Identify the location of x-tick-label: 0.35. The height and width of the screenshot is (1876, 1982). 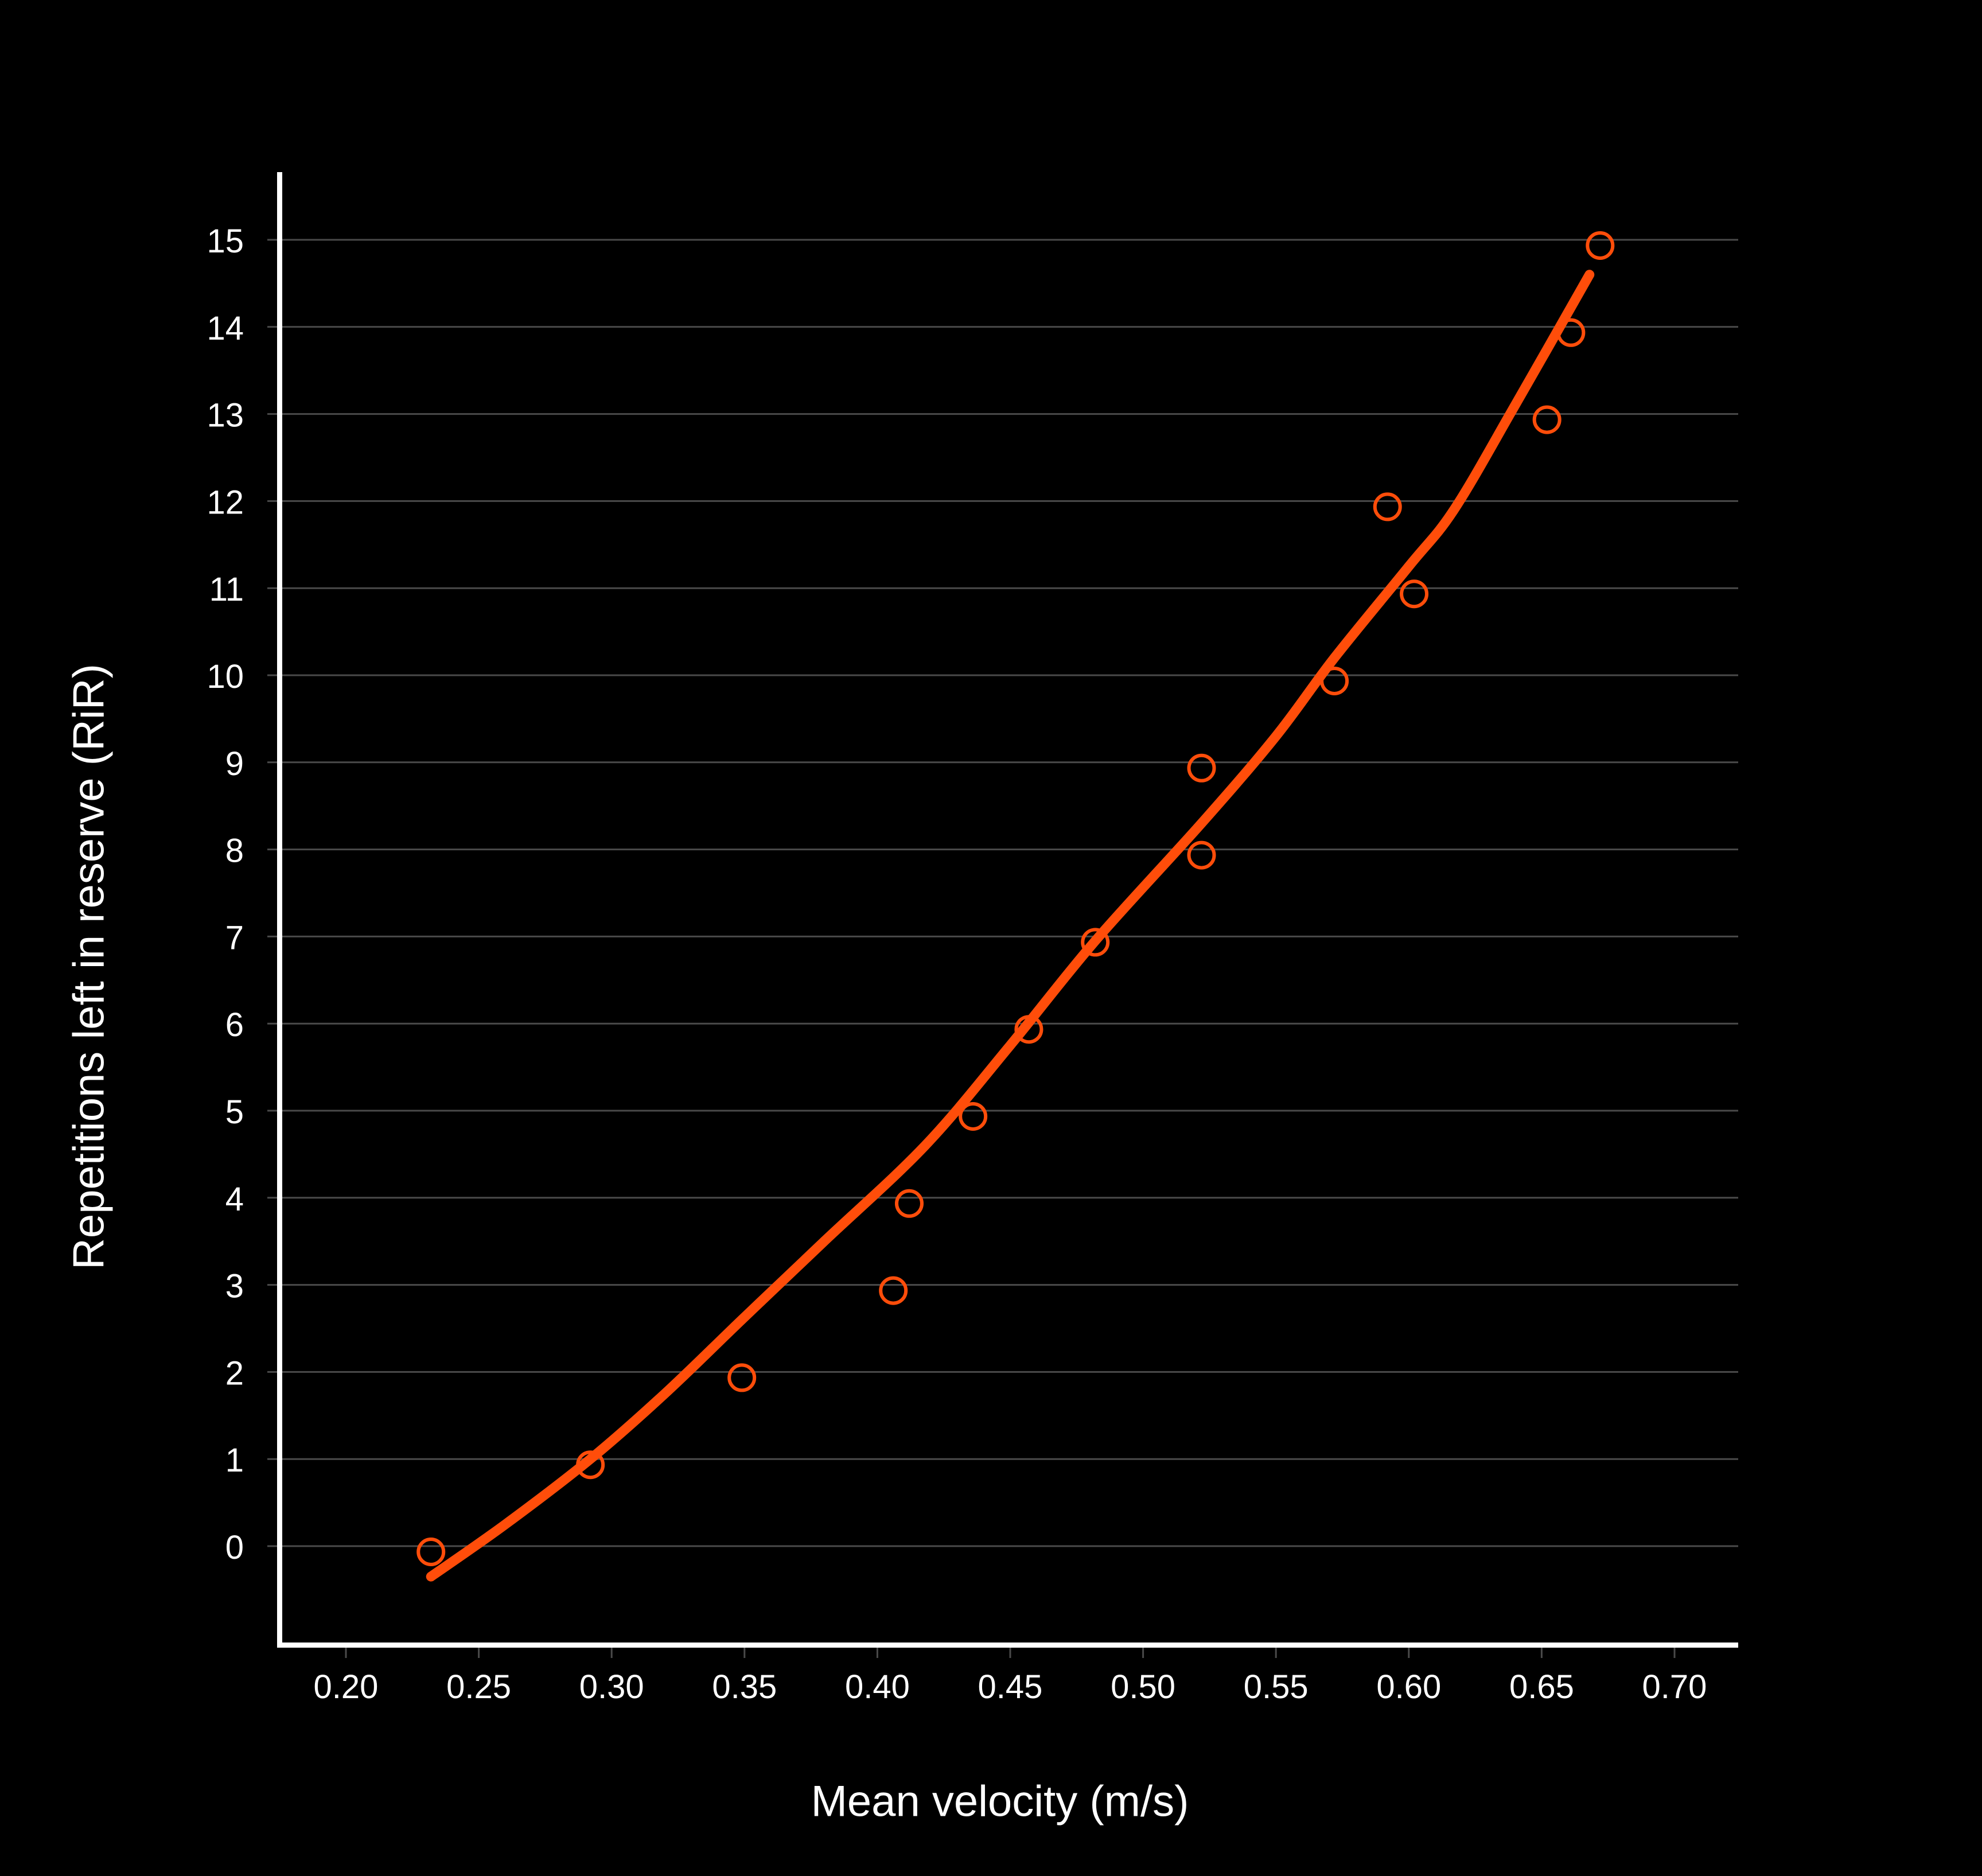
(744, 1687).